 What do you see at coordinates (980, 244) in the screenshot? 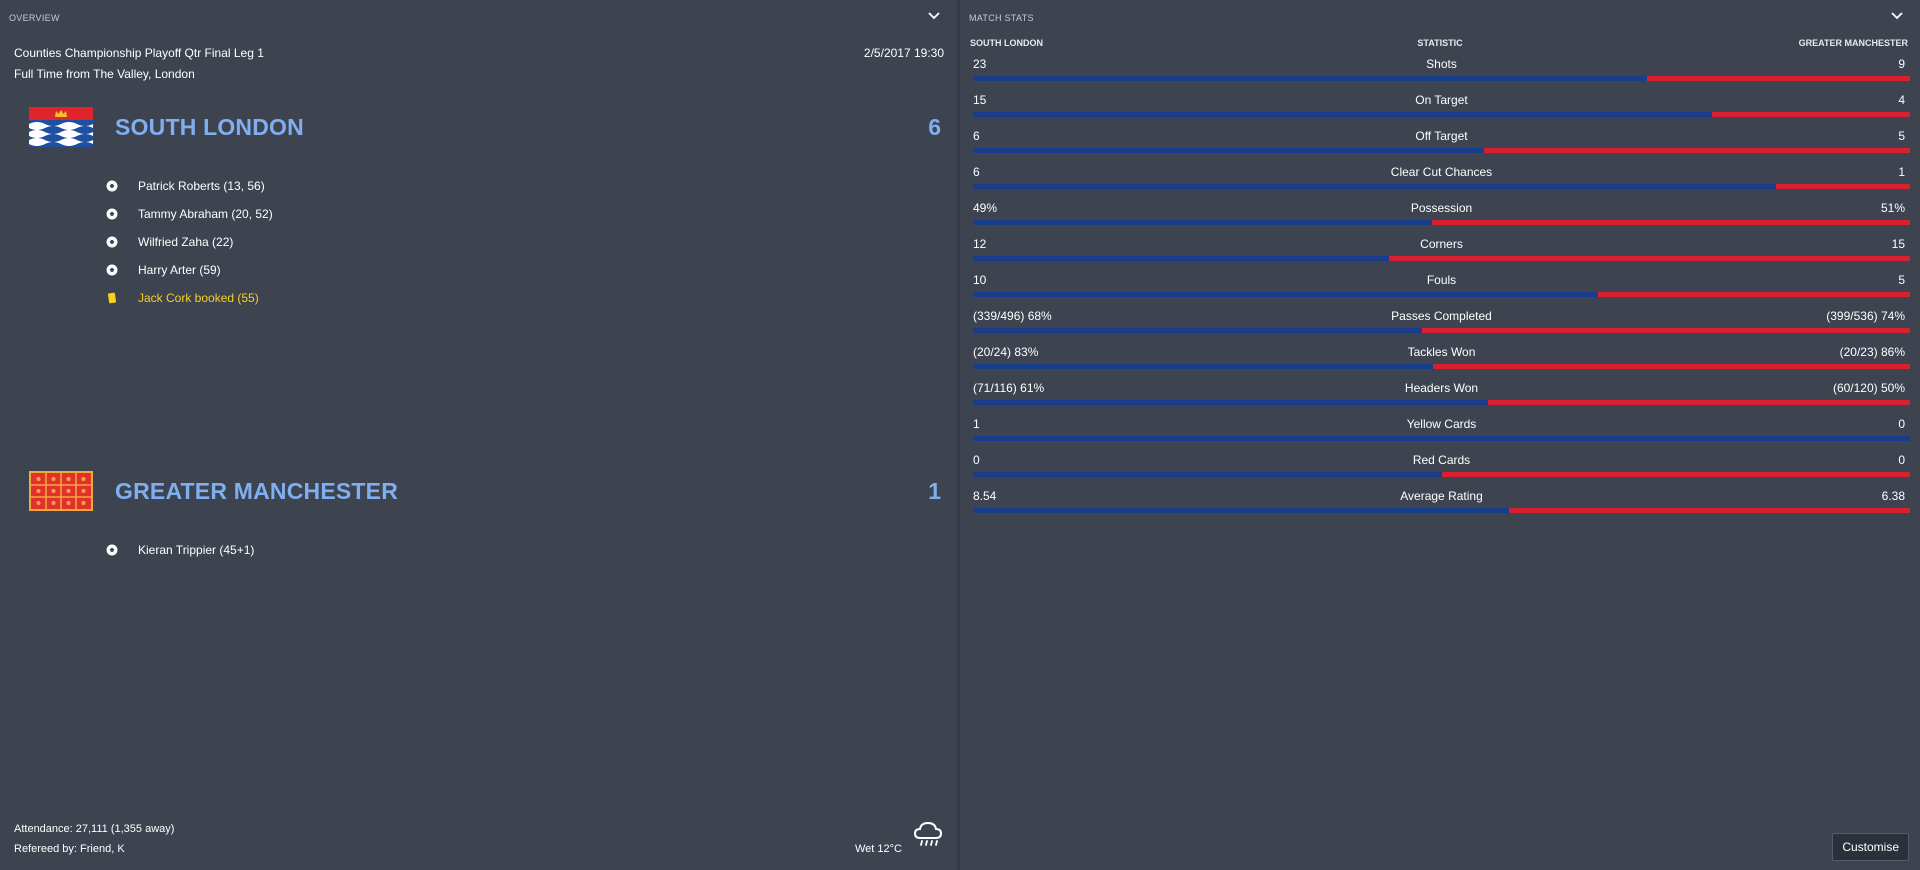
I see `stat-home-value: 12` at bounding box center [980, 244].